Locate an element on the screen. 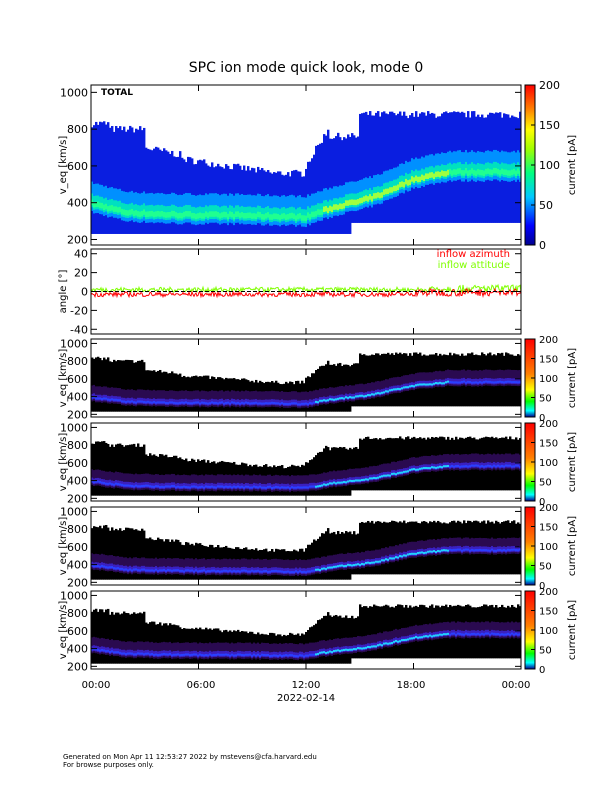 Image resolution: width=612 pixels, height=792 pixels. panel-label: D sensor is located at coordinates (123, 599).